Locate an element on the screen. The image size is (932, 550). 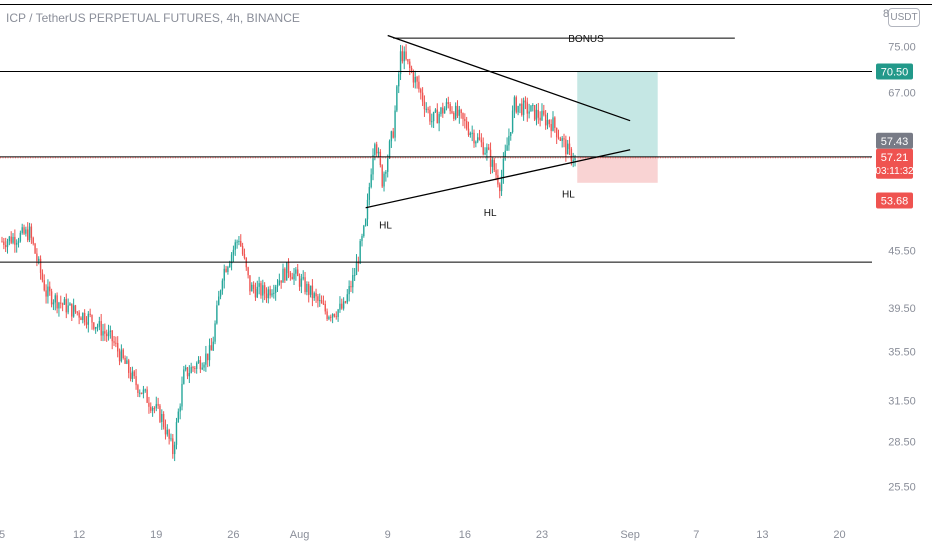
target-zone is located at coordinates (617, 114).